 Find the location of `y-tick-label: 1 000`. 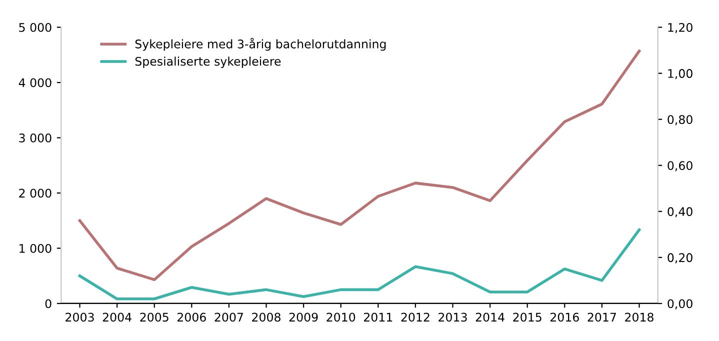

y-tick-label: 1 000 is located at coordinates (36, 248).